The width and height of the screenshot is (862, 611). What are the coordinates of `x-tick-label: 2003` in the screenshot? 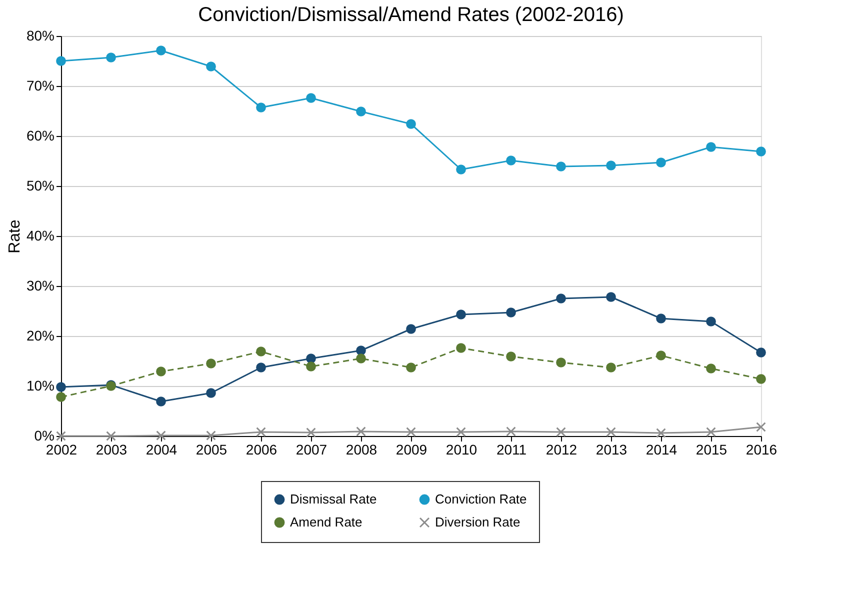 It's located at (112, 450).